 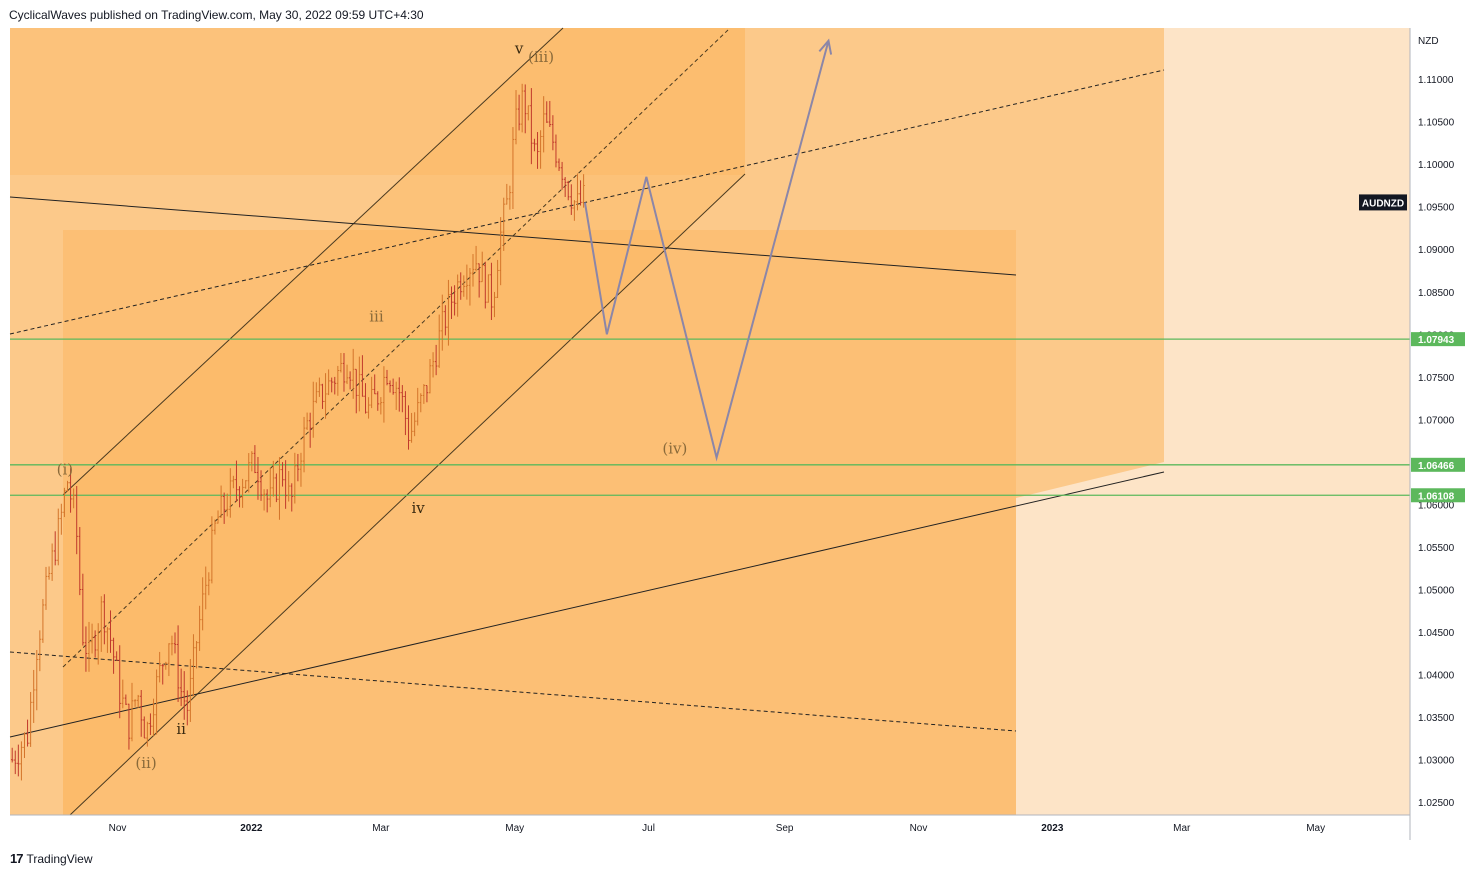 I want to click on wave-label: iv, so click(x=419, y=508).